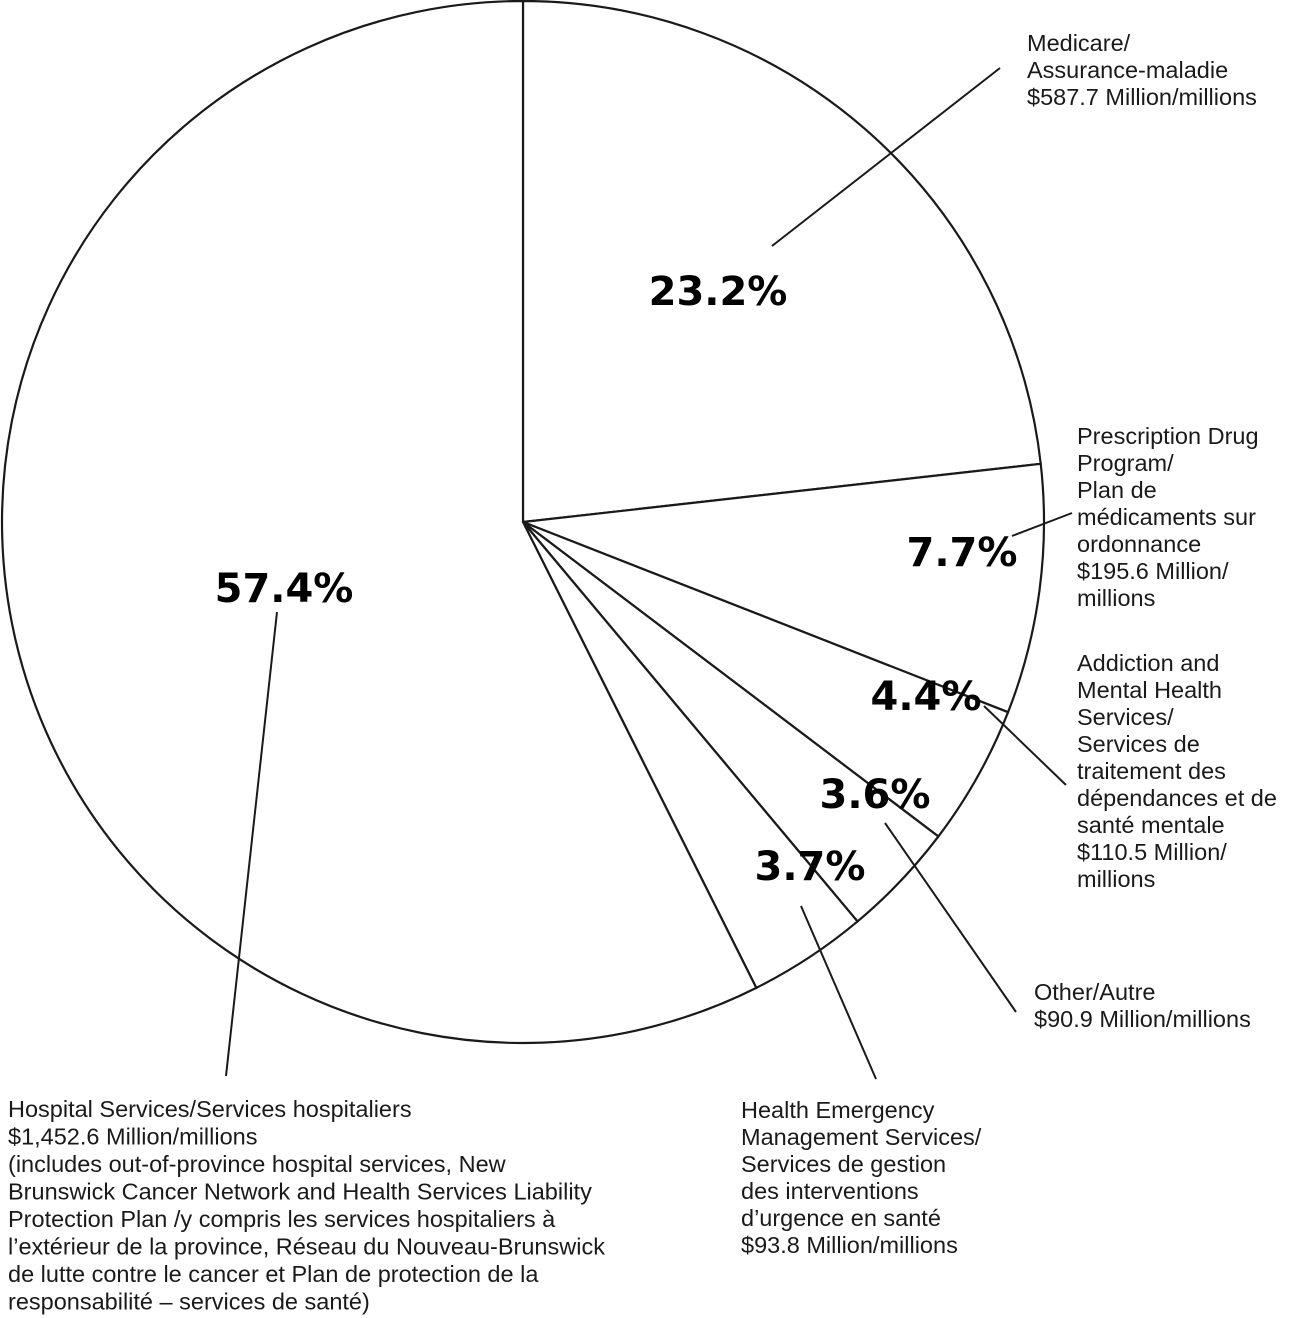 This screenshot has height=1318, width=1306. Describe the element at coordinates (1138, 744) in the screenshot. I see `slice-label-line: Services de` at that location.